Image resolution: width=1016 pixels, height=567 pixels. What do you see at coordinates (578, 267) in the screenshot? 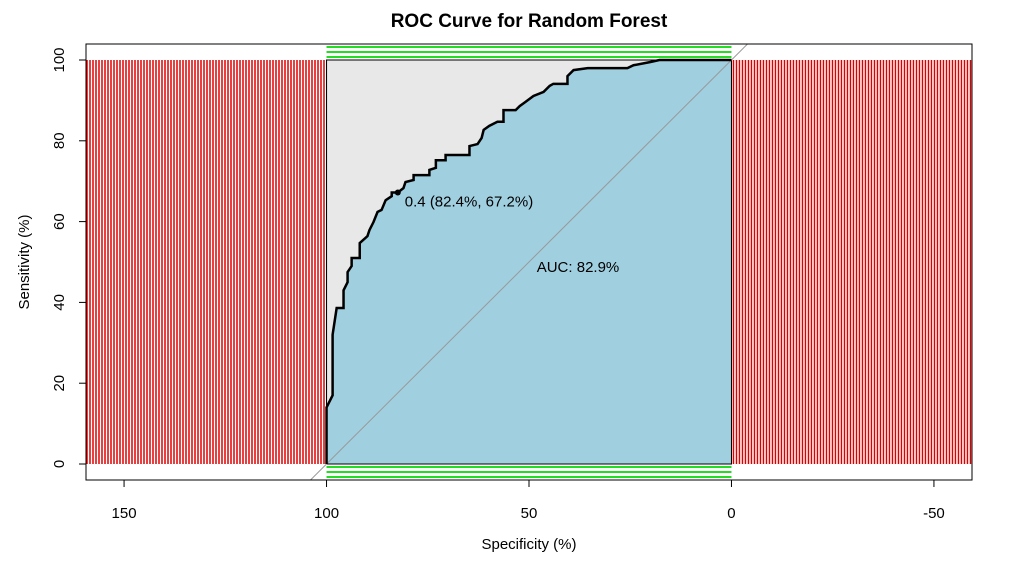
I see `auc-label: AUC: 82.9%` at bounding box center [578, 267].